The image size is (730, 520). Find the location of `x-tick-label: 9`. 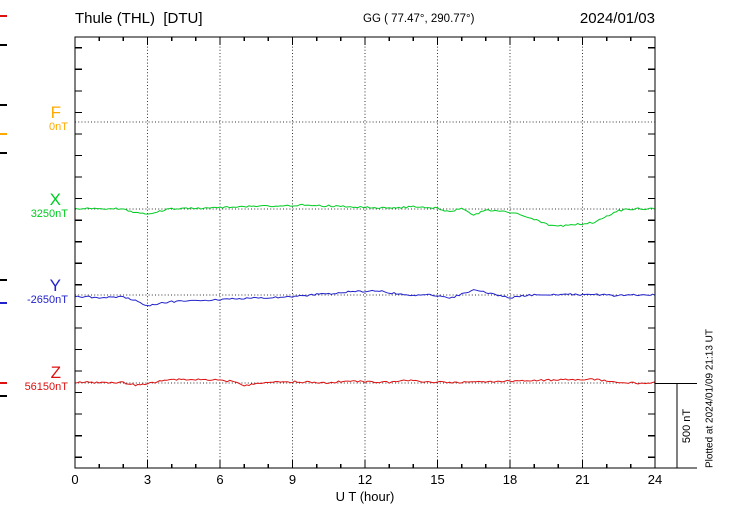

x-tick-label: 9 is located at coordinates (292, 479).